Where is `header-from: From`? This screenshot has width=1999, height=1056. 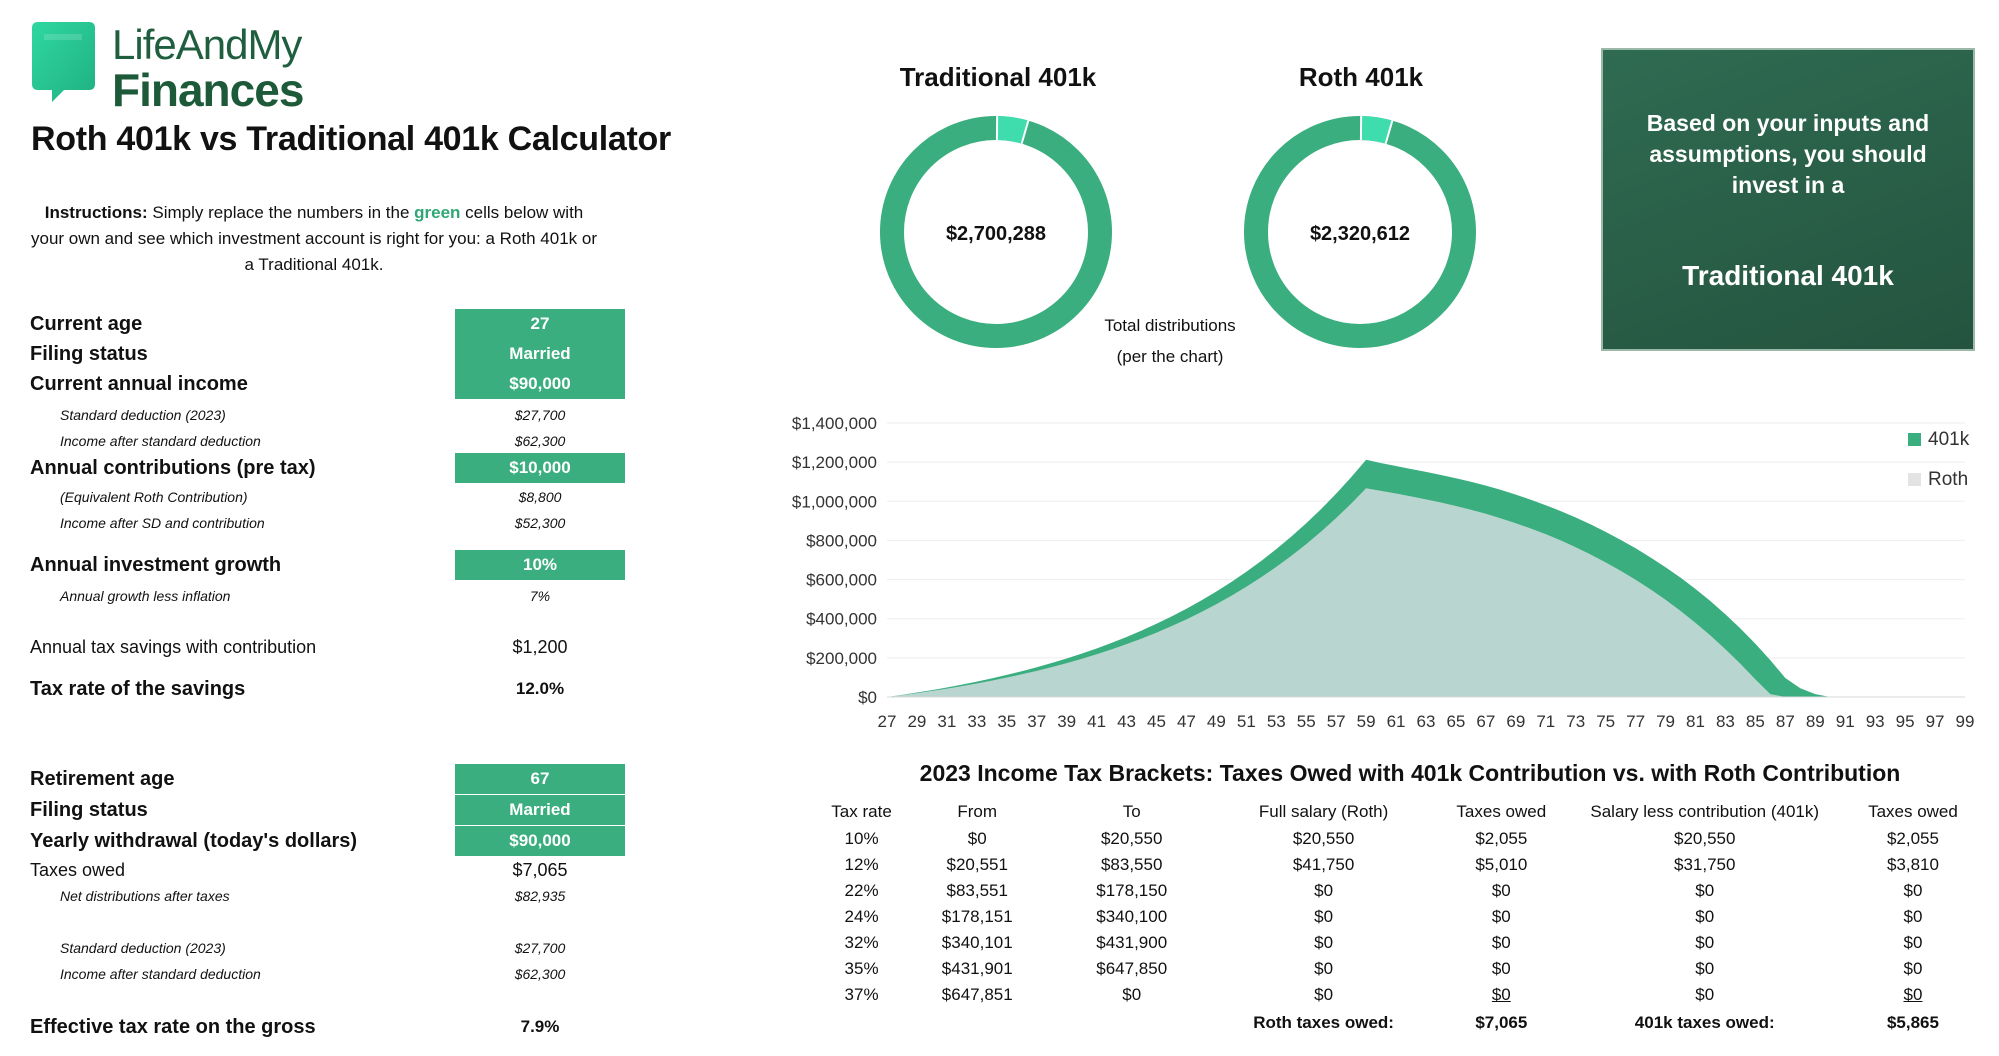 header-from: From is located at coordinates (977, 811).